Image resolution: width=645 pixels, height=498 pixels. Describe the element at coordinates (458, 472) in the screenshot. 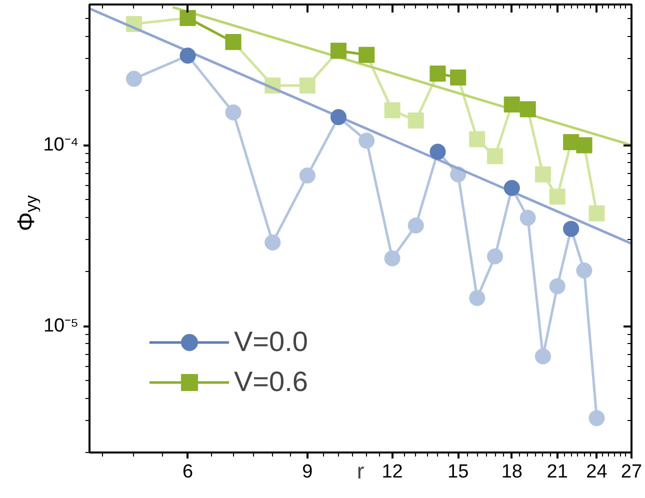

I see `x-tick-label: 15` at that location.